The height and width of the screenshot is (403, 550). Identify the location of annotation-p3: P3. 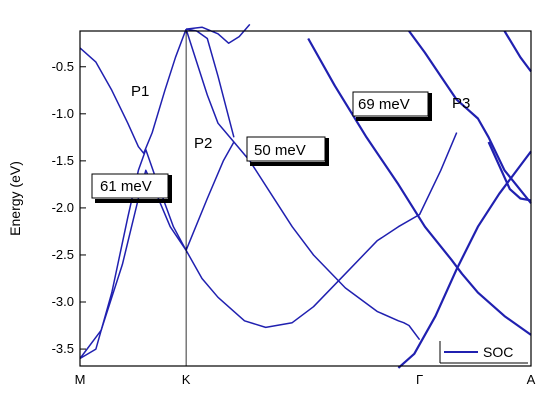
(461, 103).